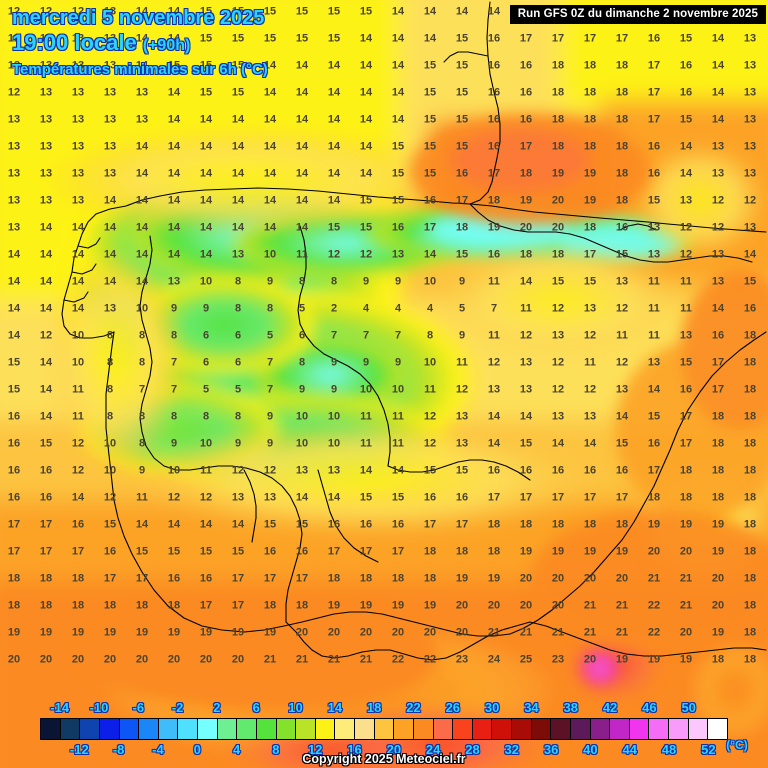 The image size is (768, 768). I want to click on copyright-notice: Copyright 2025 Meteociel.fr, so click(384, 759).